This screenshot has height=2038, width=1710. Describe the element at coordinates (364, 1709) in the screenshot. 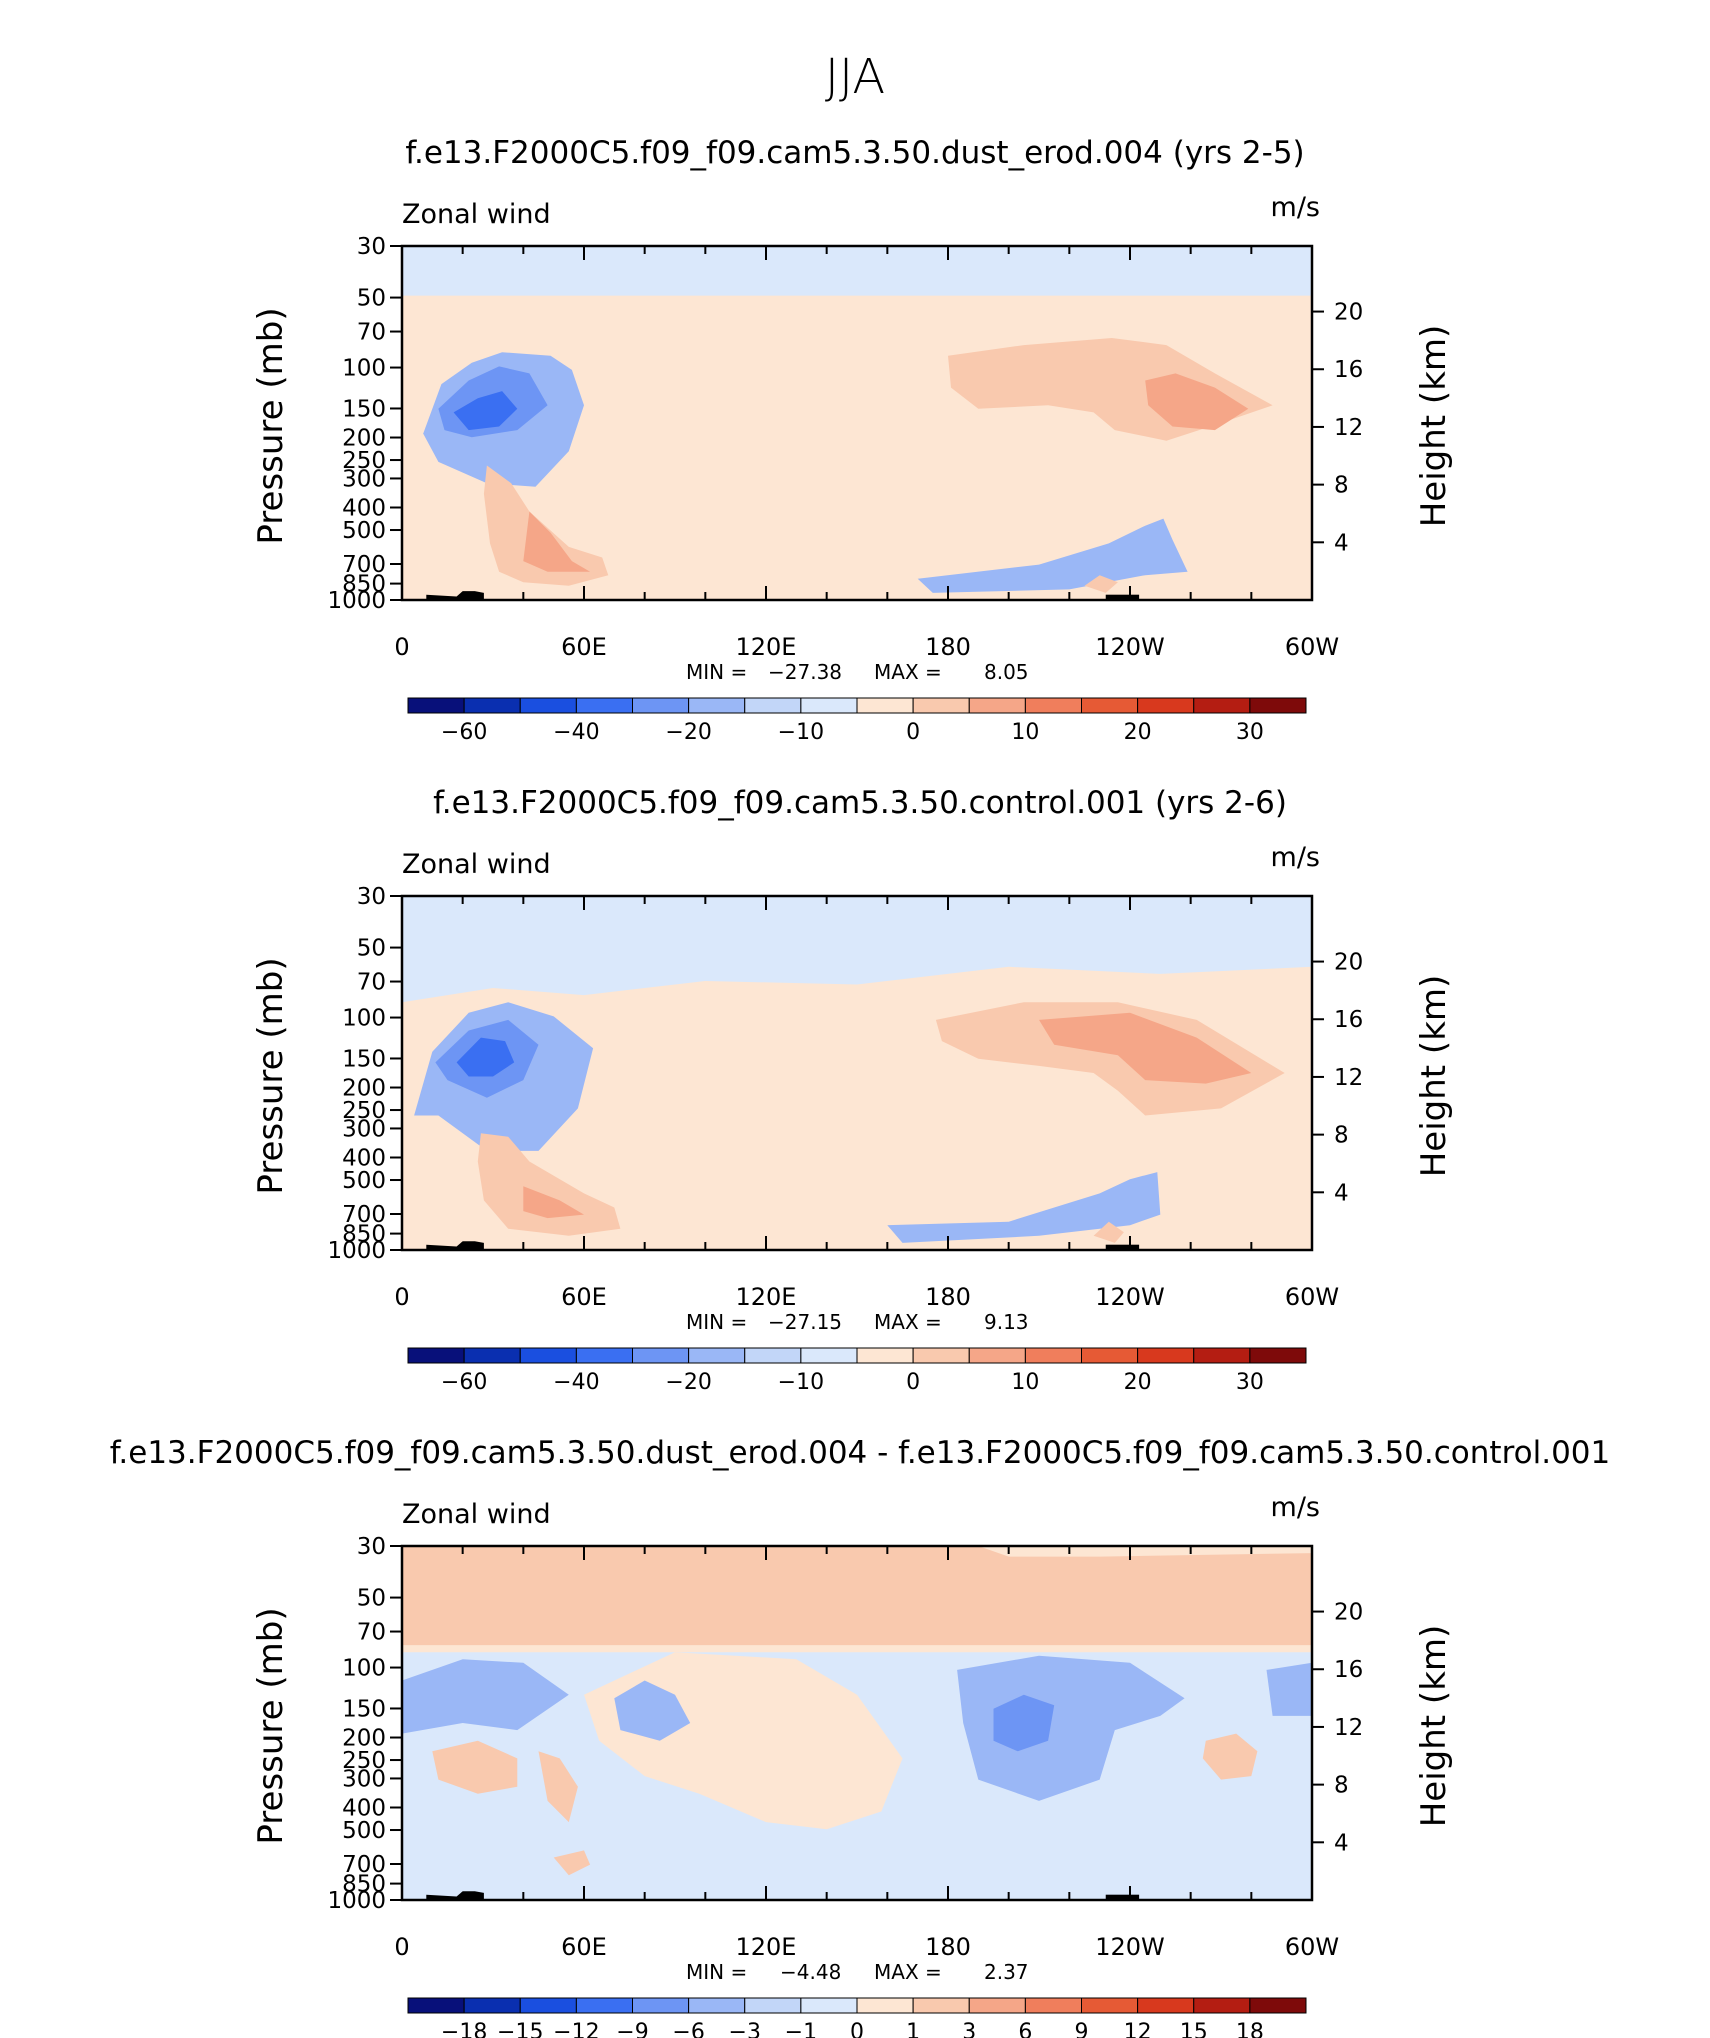

I see `y-tick-label: 150` at that location.